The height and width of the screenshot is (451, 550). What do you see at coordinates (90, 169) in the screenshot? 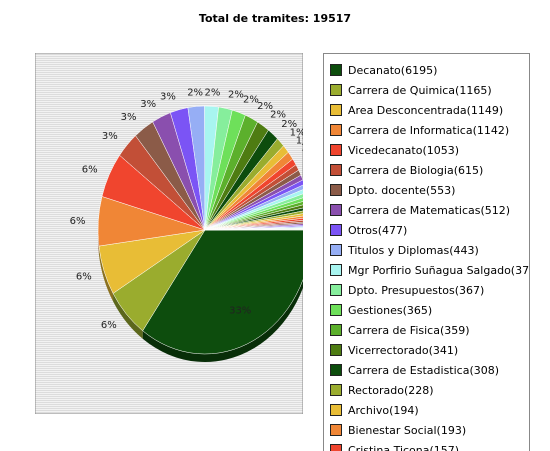
I see `slice-4-percent-label: 6%` at bounding box center [90, 169].